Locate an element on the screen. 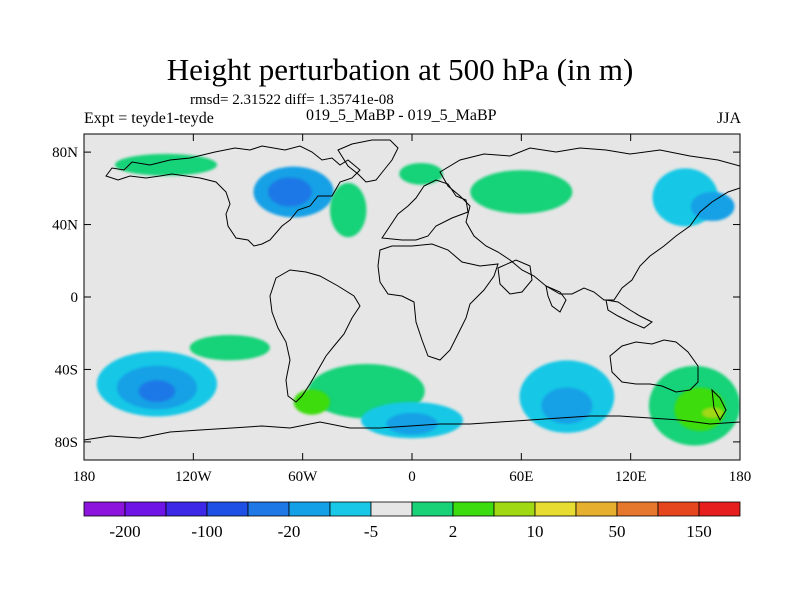 Image resolution: width=800 pixels, height=600 pixels. season-label: JJA is located at coordinates (728, 118).